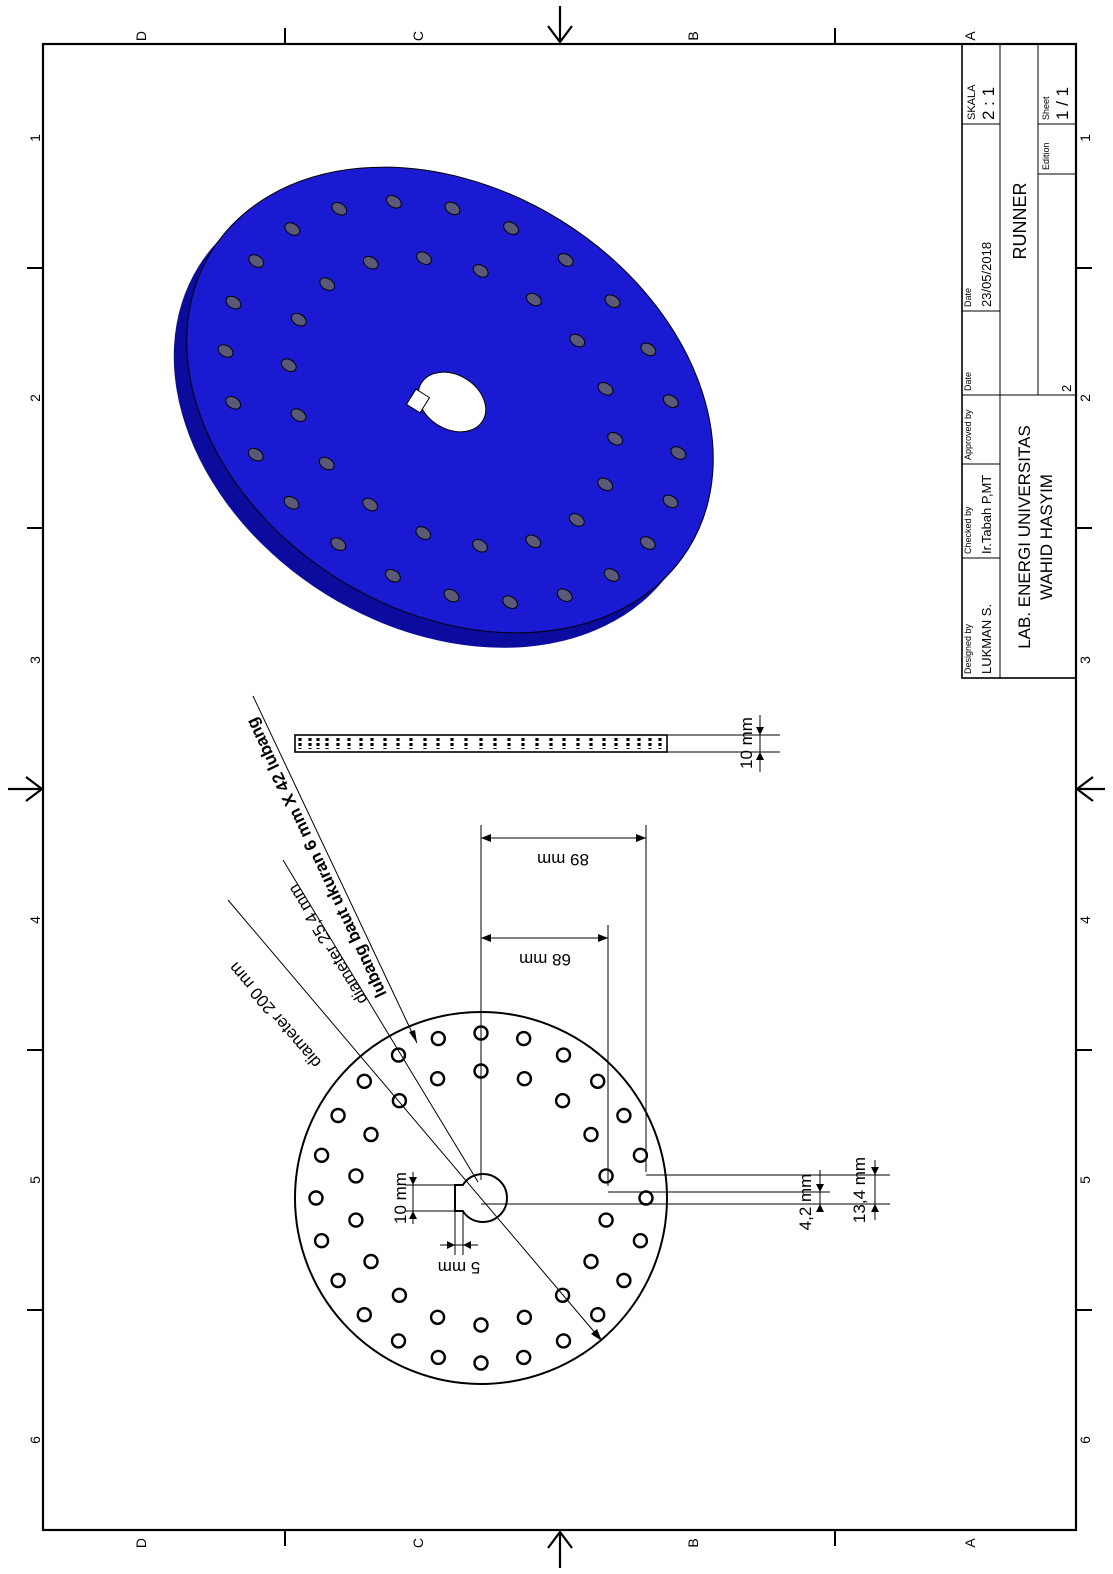 The width and height of the screenshot is (1113, 1574). What do you see at coordinates (1046, 156) in the screenshot?
I see `label-edition: Edition` at bounding box center [1046, 156].